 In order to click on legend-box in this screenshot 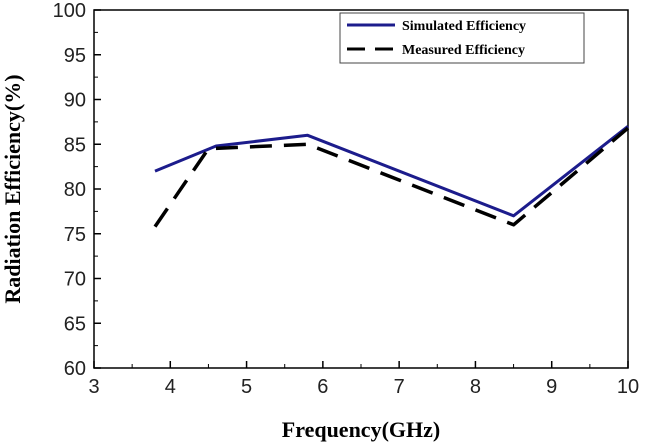, I will do `click(462, 38)`.